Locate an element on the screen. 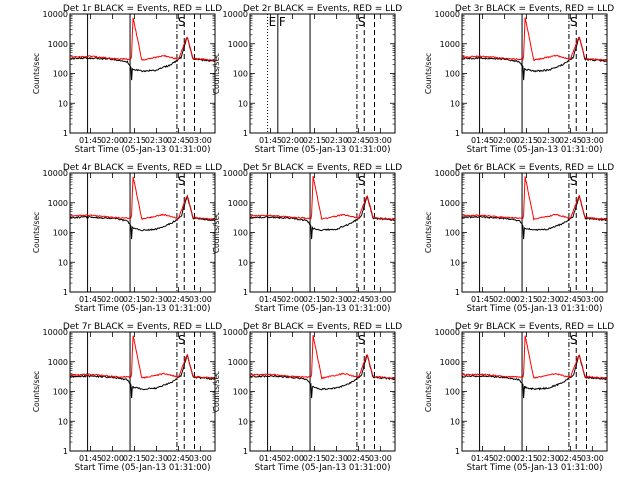 This screenshot has height=480, width=640. panel-title: Det 7r BLACK = Events, RED = LLD is located at coordinates (142, 327).